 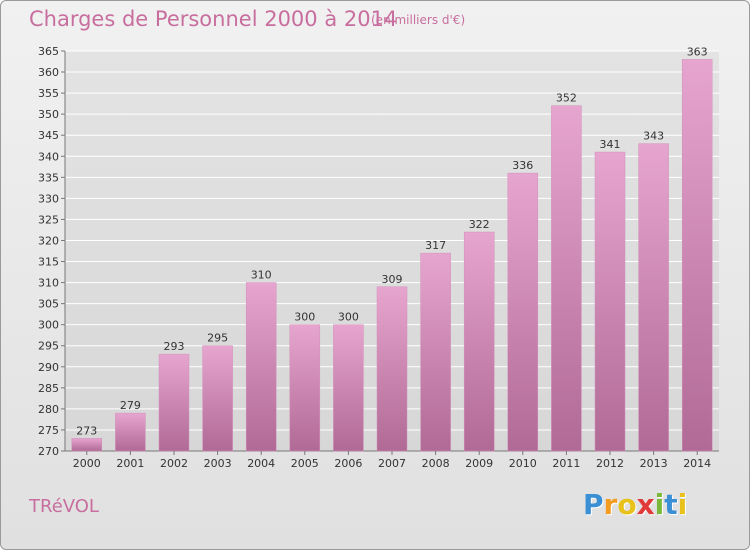 I want to click on y-tick-label: 315, so click(x=48, y=262).